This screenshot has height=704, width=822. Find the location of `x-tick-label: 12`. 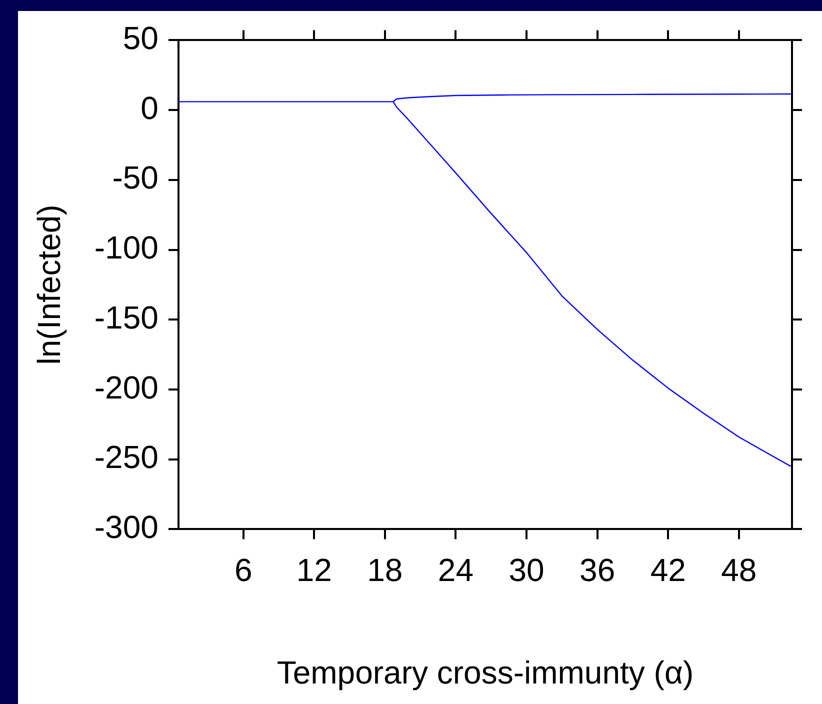

x-tick-label: 12 is located at coordinates (314, 570).